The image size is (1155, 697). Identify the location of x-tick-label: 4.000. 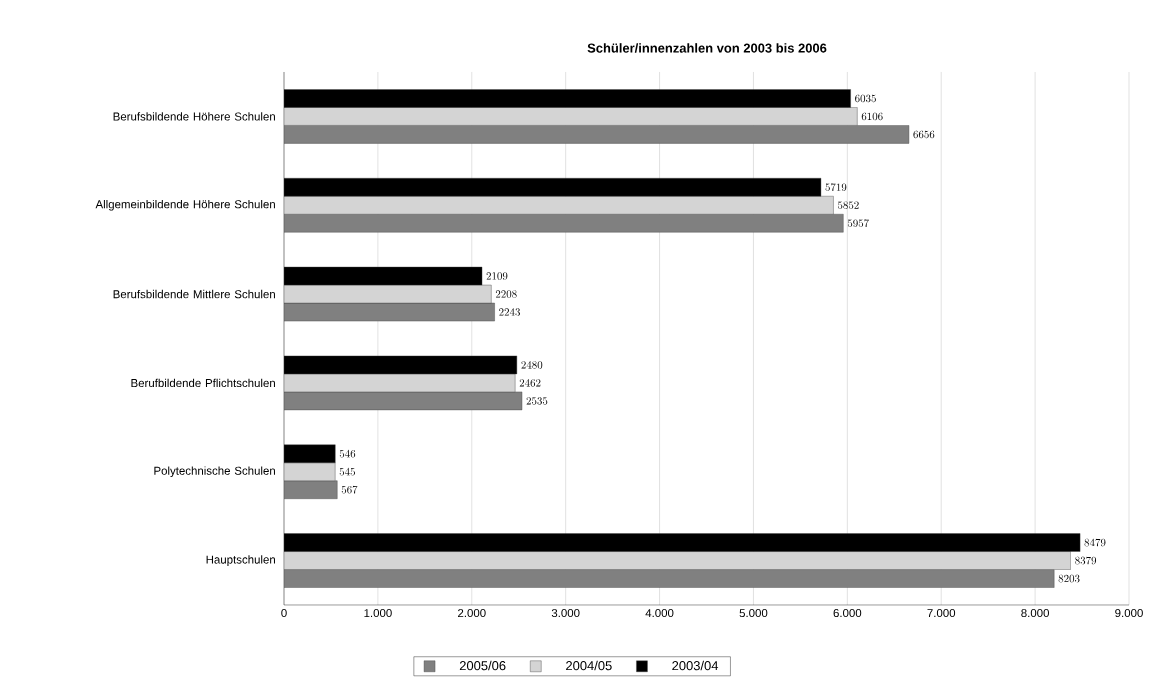
(659, 613).